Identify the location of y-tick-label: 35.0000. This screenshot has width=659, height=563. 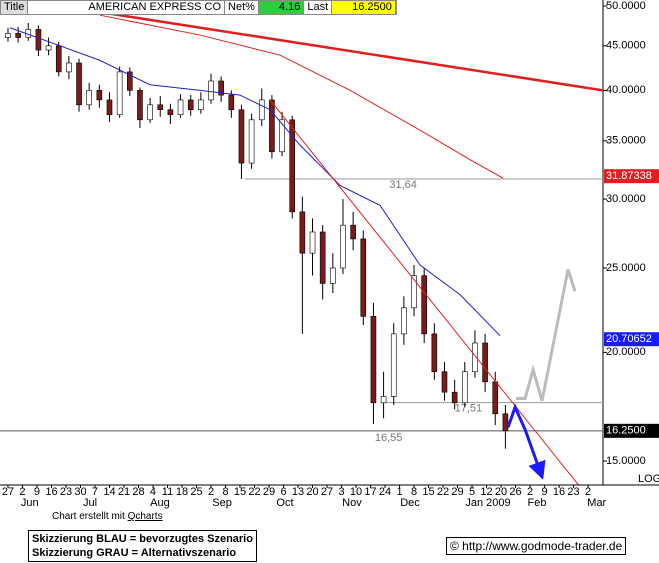
(626, 141).